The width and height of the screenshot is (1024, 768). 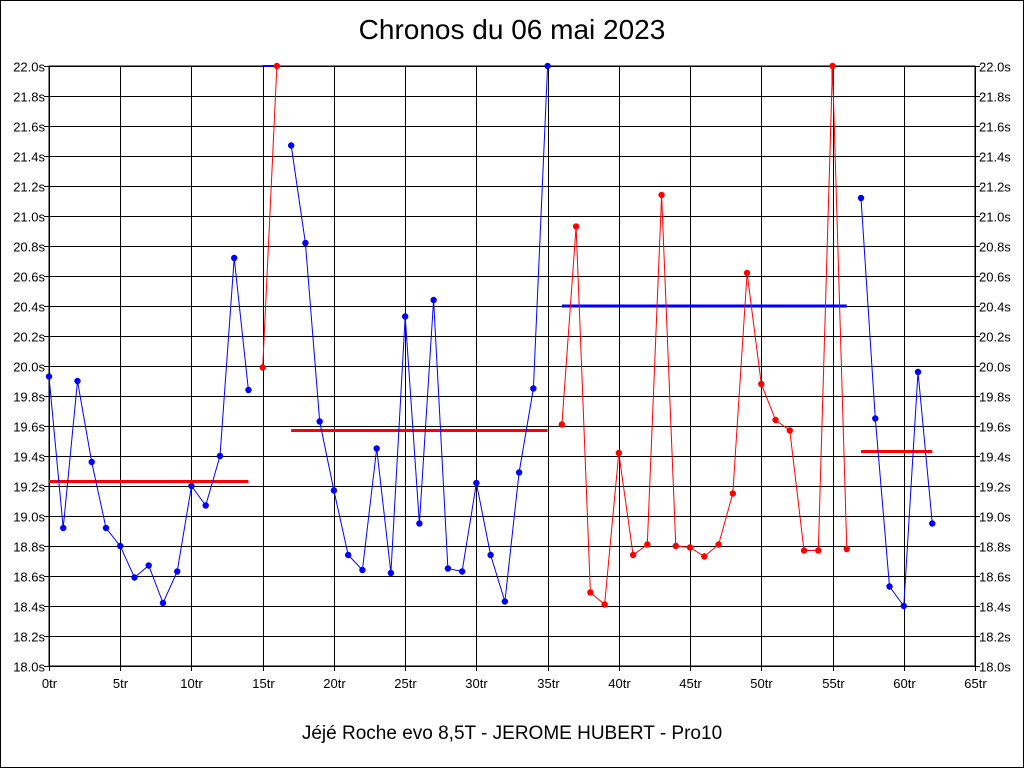 I want to click on y-tick-label-right: 21.6s, so click(x=995, y=127).